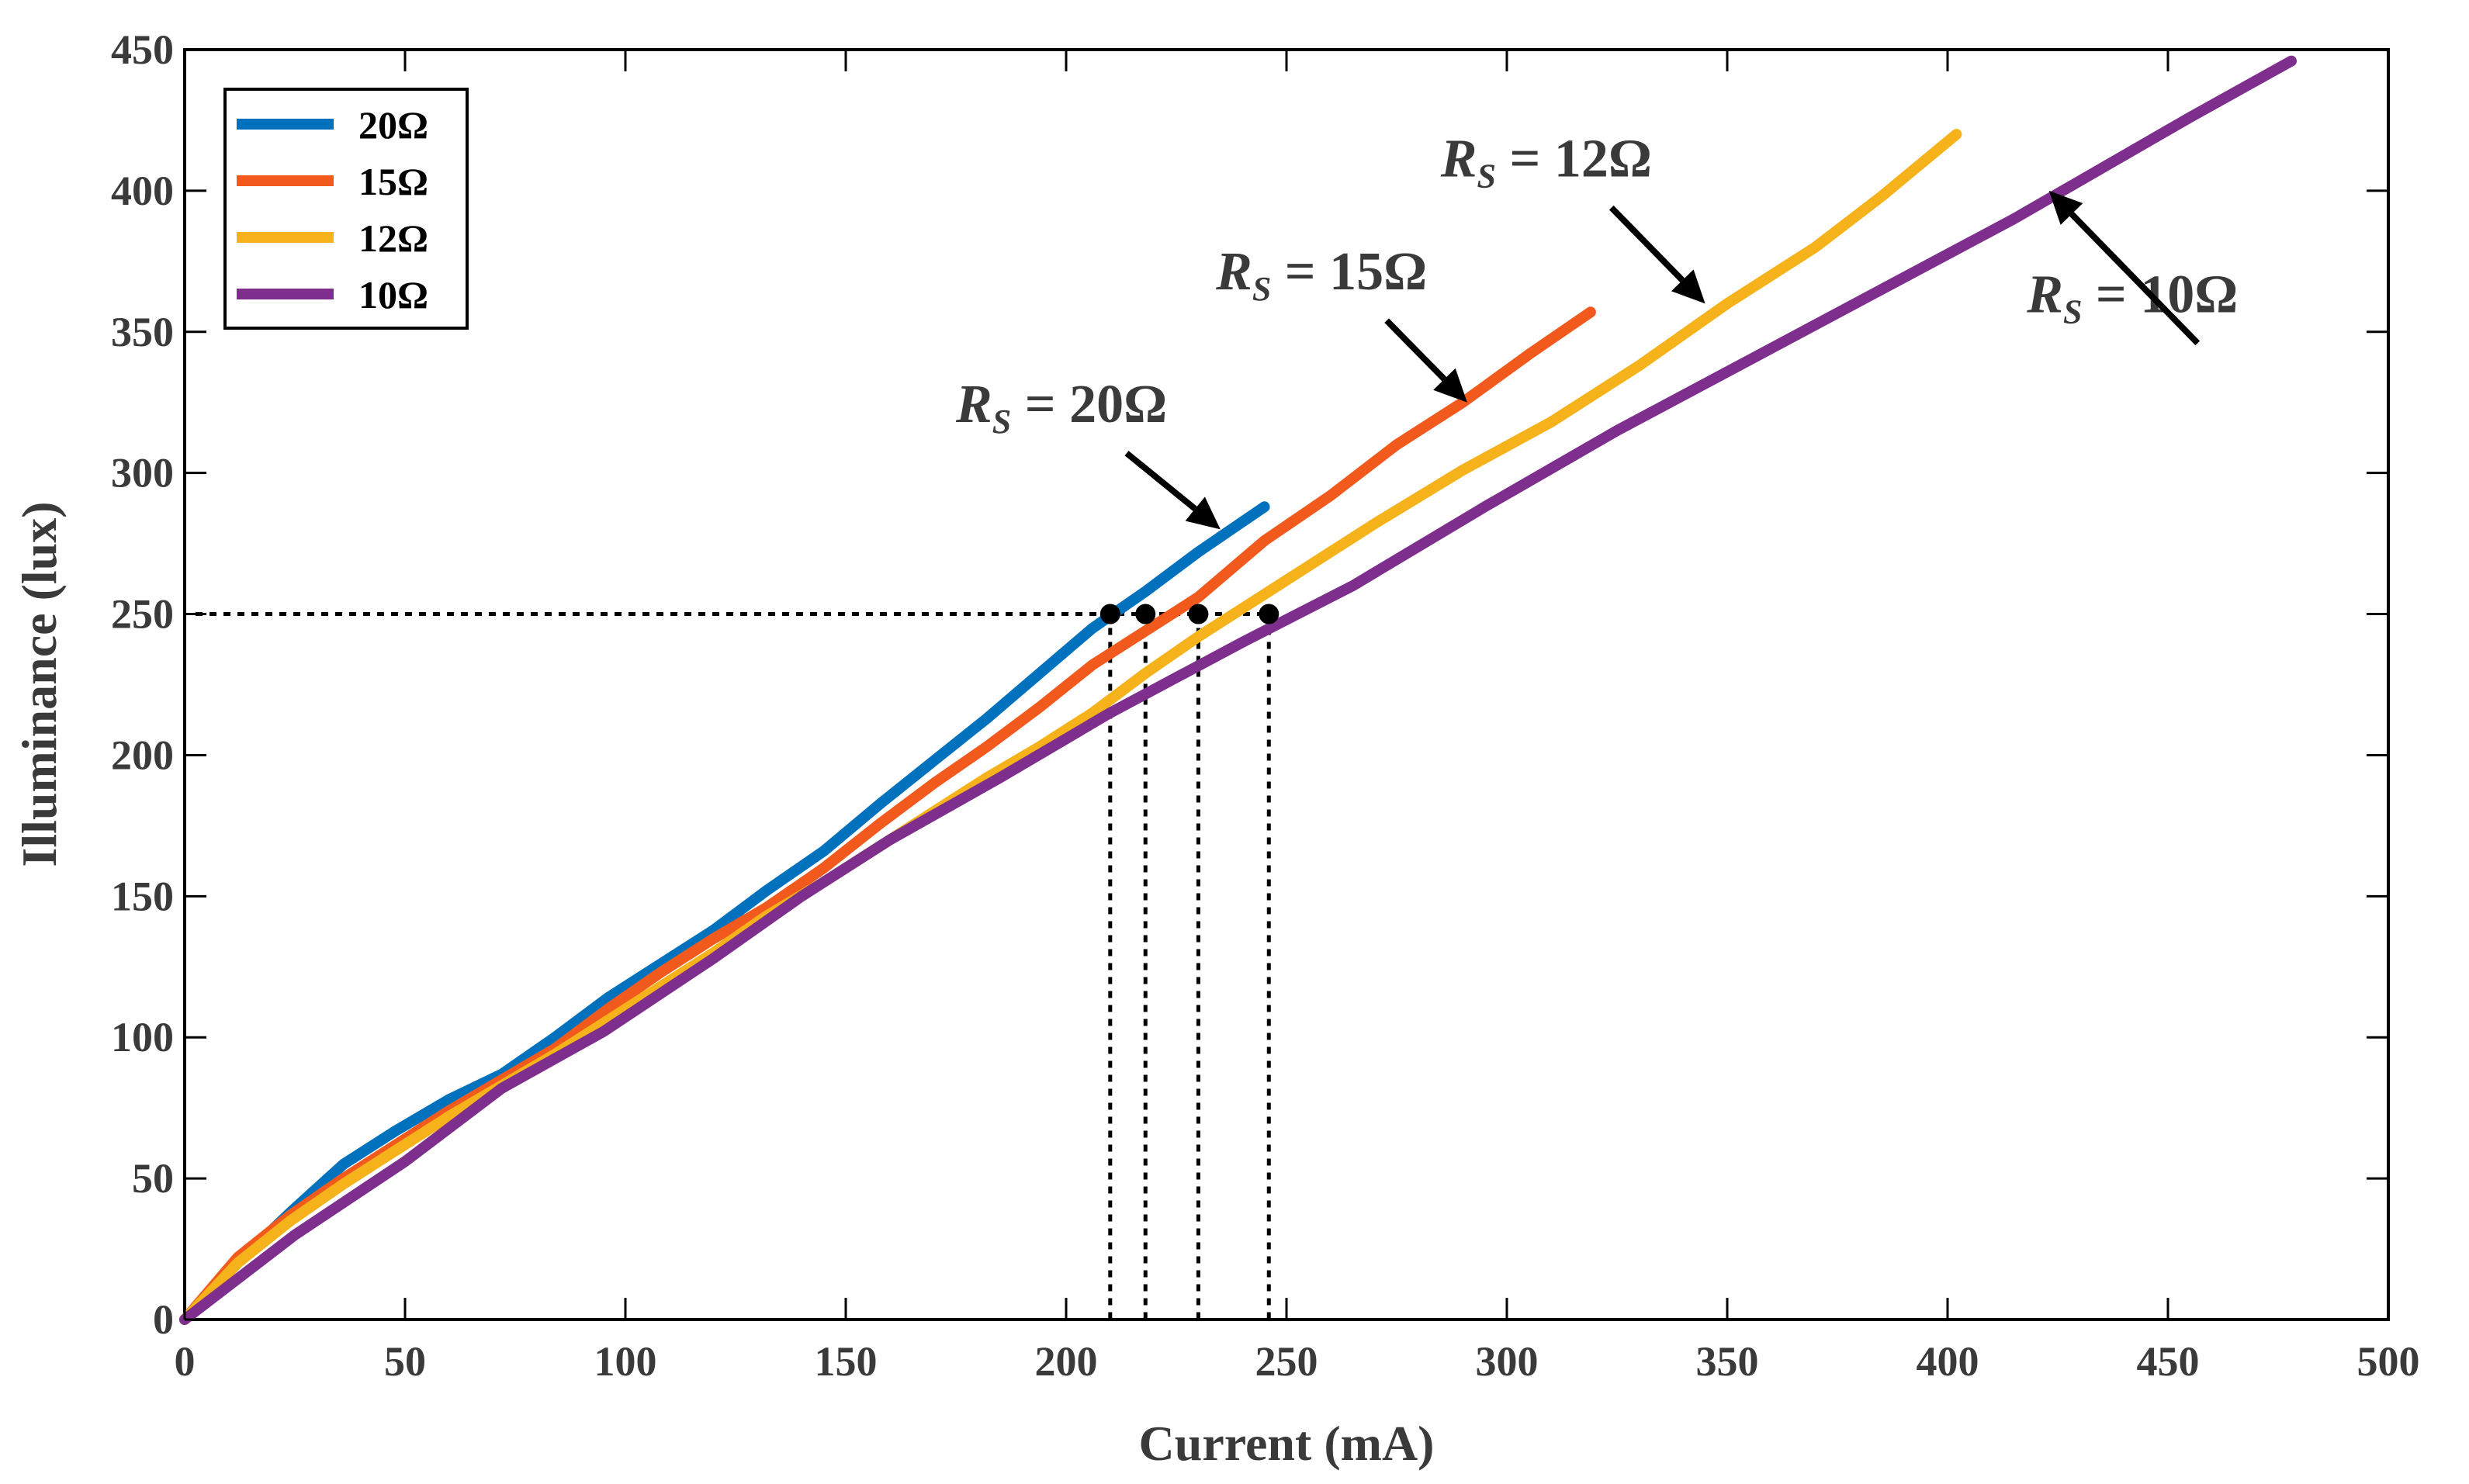  I want to click on legend-label: 12Ω, so click(393, 238).